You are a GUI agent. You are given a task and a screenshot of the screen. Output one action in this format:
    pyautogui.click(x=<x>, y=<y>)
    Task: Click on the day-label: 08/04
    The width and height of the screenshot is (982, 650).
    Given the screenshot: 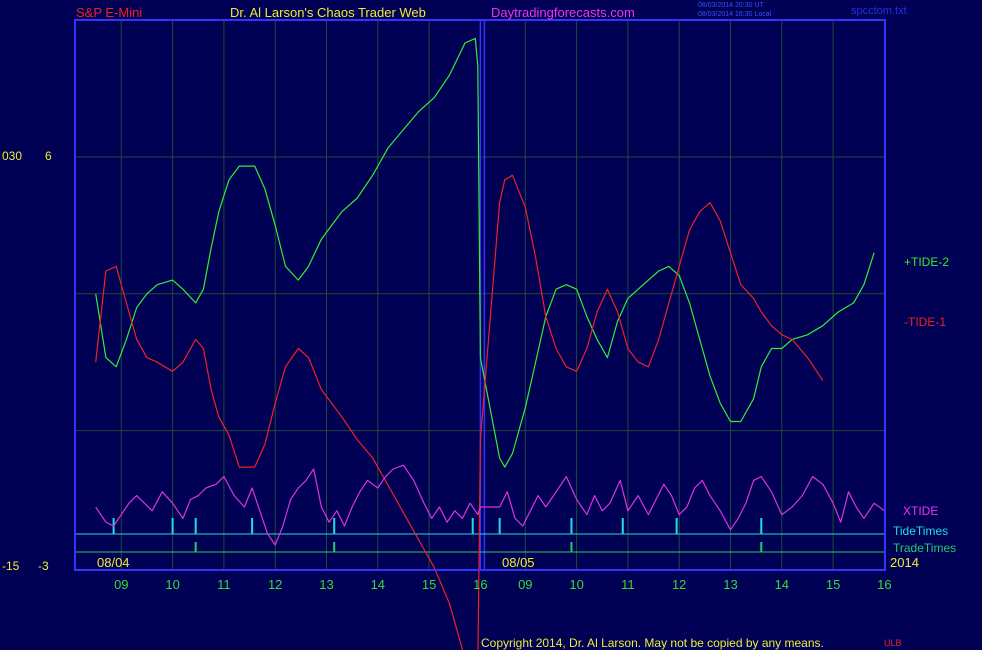 What is the action you would take?
    pyautogui.click(x=113, y=562)
    